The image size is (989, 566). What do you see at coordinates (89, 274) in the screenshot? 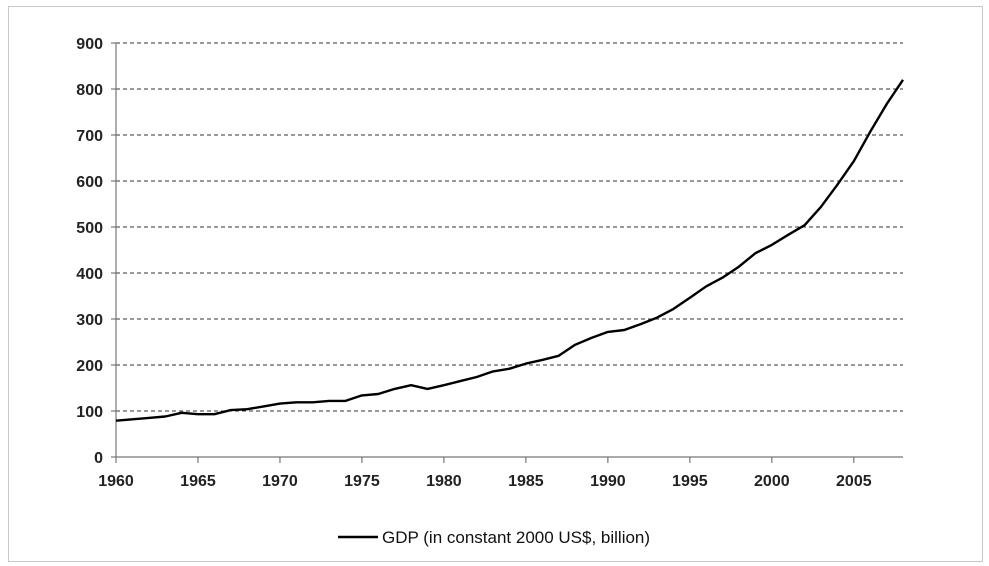
I see `y-tick-label-400: 400` at bounding box center [89, 274].